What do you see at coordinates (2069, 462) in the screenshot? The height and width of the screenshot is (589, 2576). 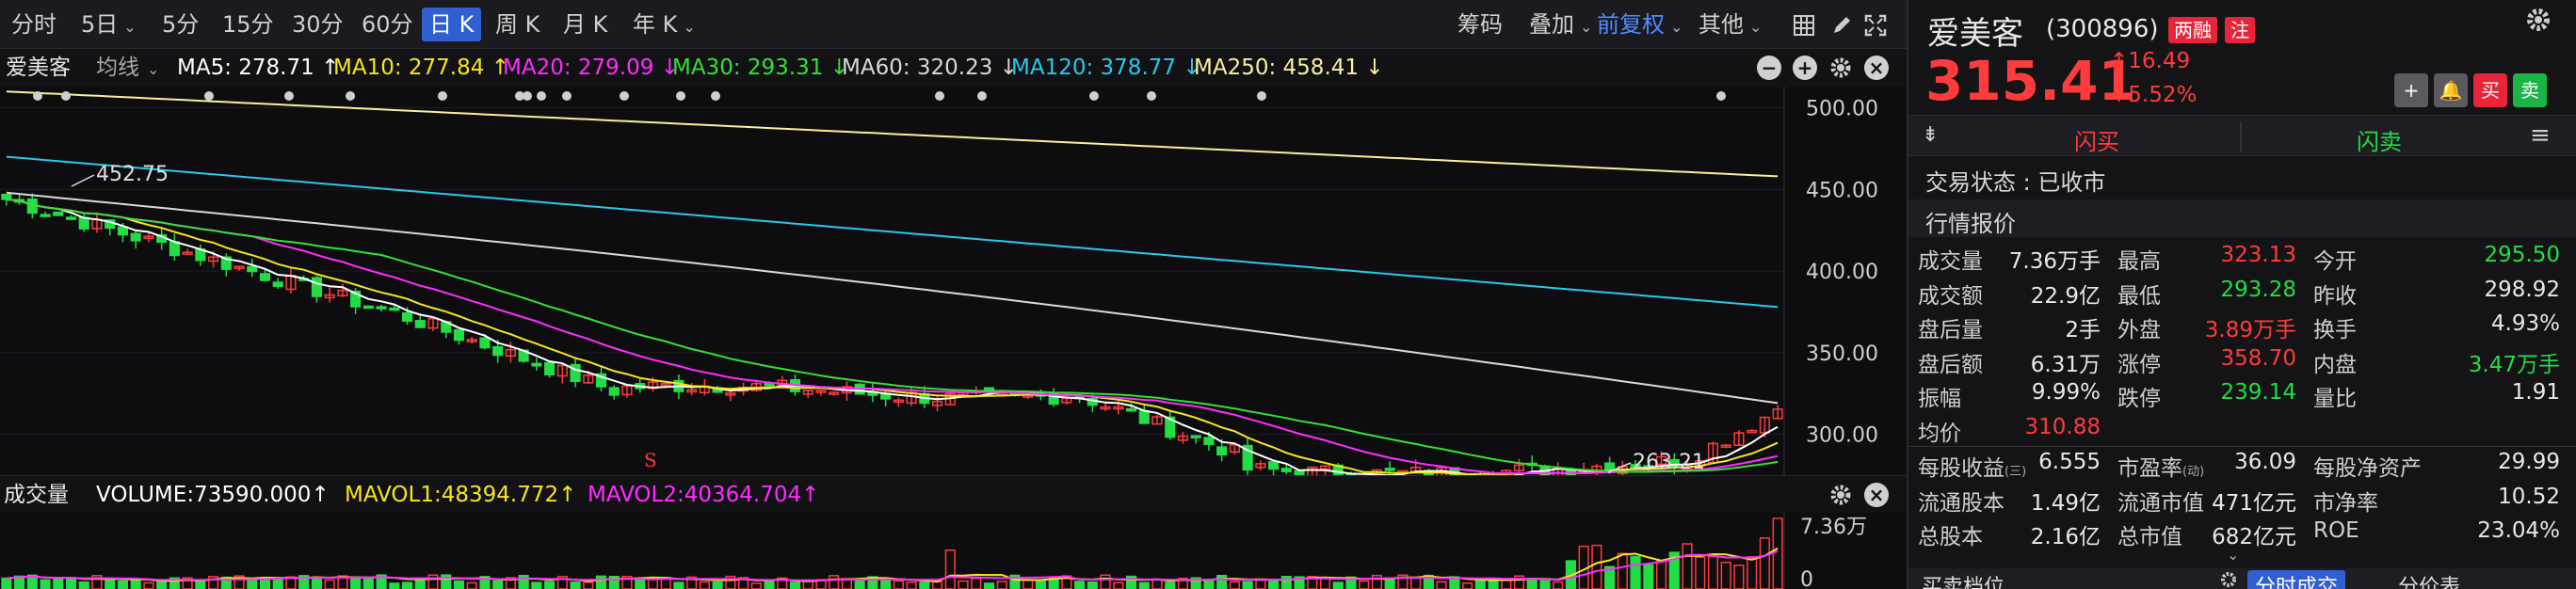 I see `fundamental-value: 6.555` at bounding box center [2069, 462].